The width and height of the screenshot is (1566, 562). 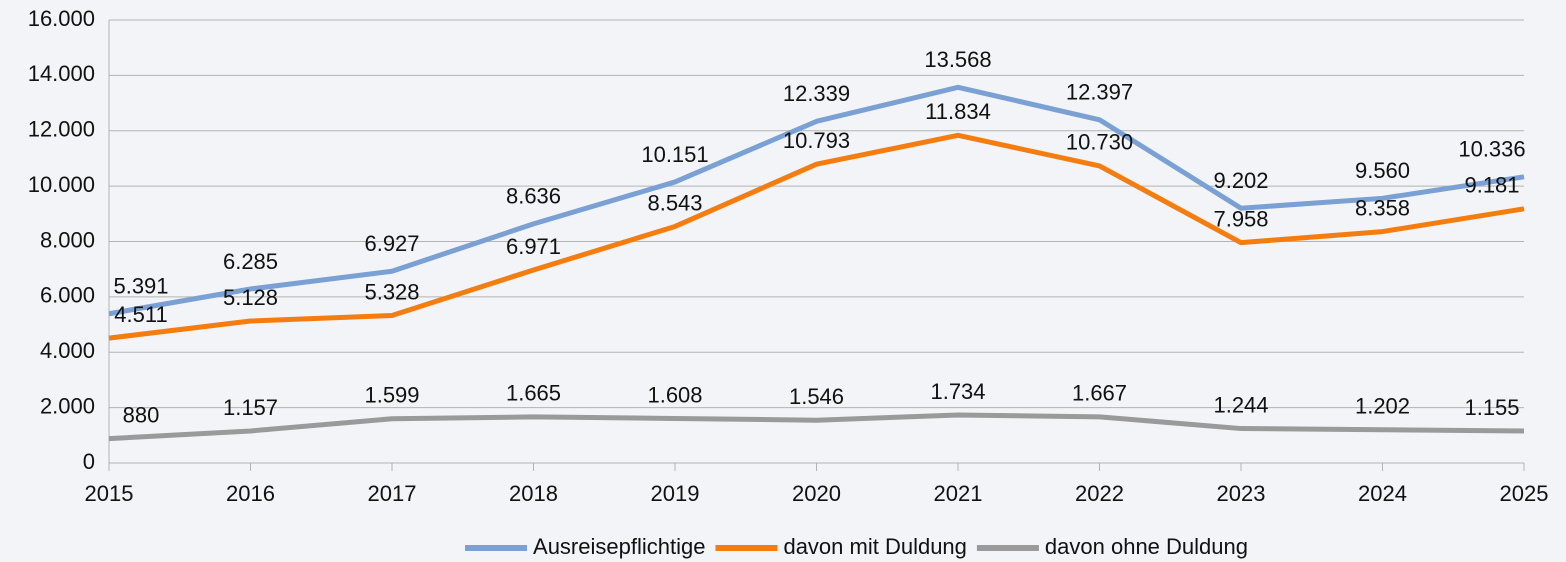 What do you see at coordinates (250, 261) in the screenshot?
I see `data-label: 6.285` at bounding box center [250, 261].